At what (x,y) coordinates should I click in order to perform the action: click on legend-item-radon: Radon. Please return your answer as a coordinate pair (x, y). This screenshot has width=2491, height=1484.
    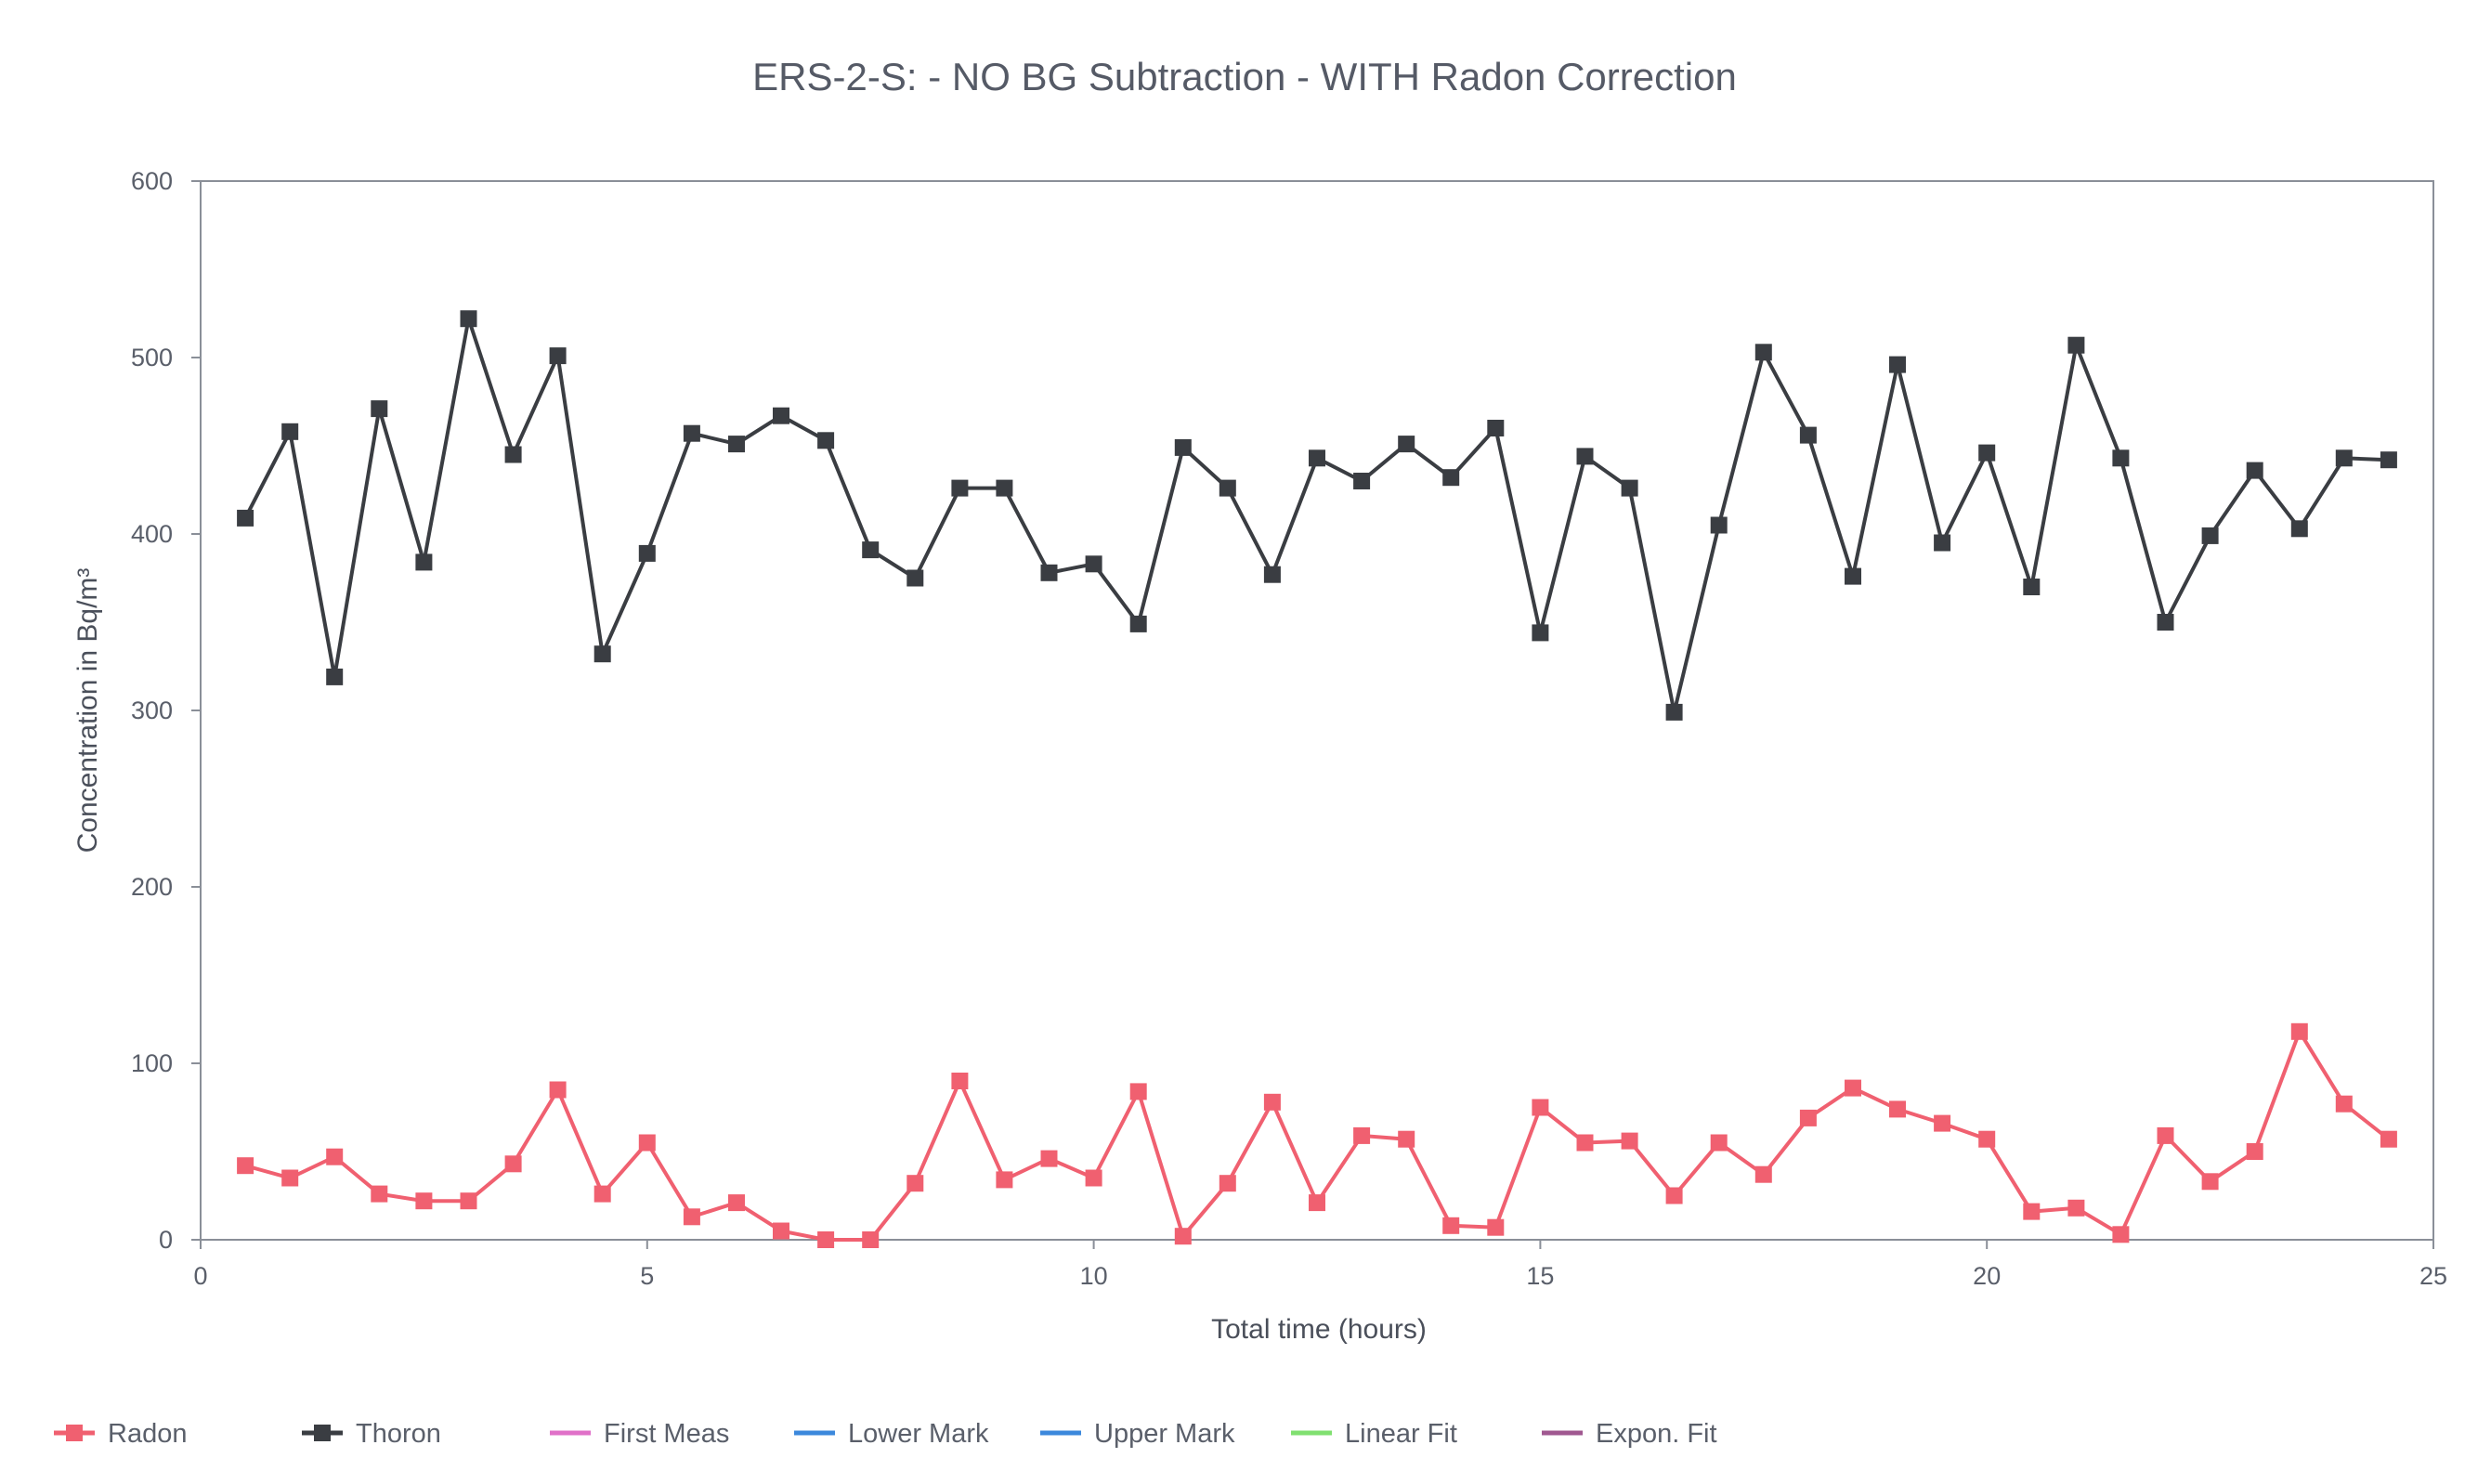
    Looking at the image, I should click on (120, 1434).